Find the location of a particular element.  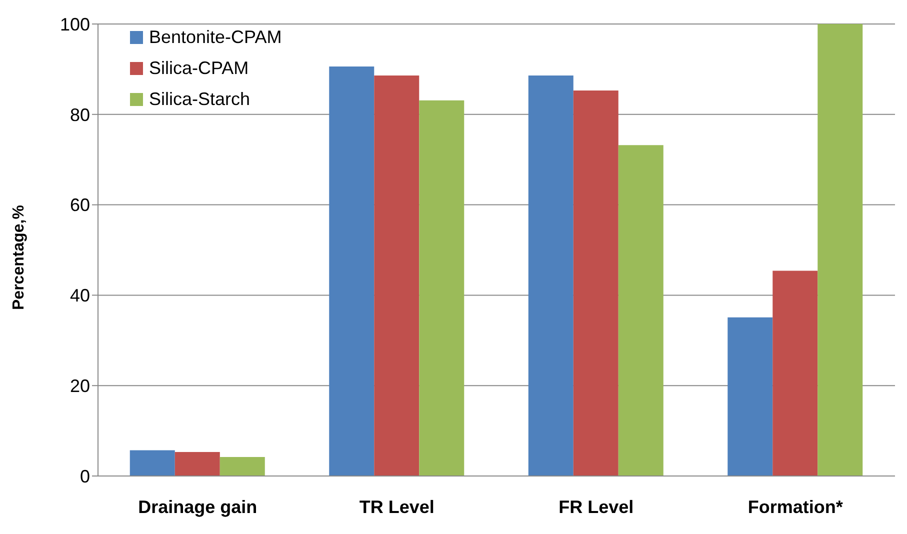

legend-label: Silica-CPAM is located at coordinates (199, 68).